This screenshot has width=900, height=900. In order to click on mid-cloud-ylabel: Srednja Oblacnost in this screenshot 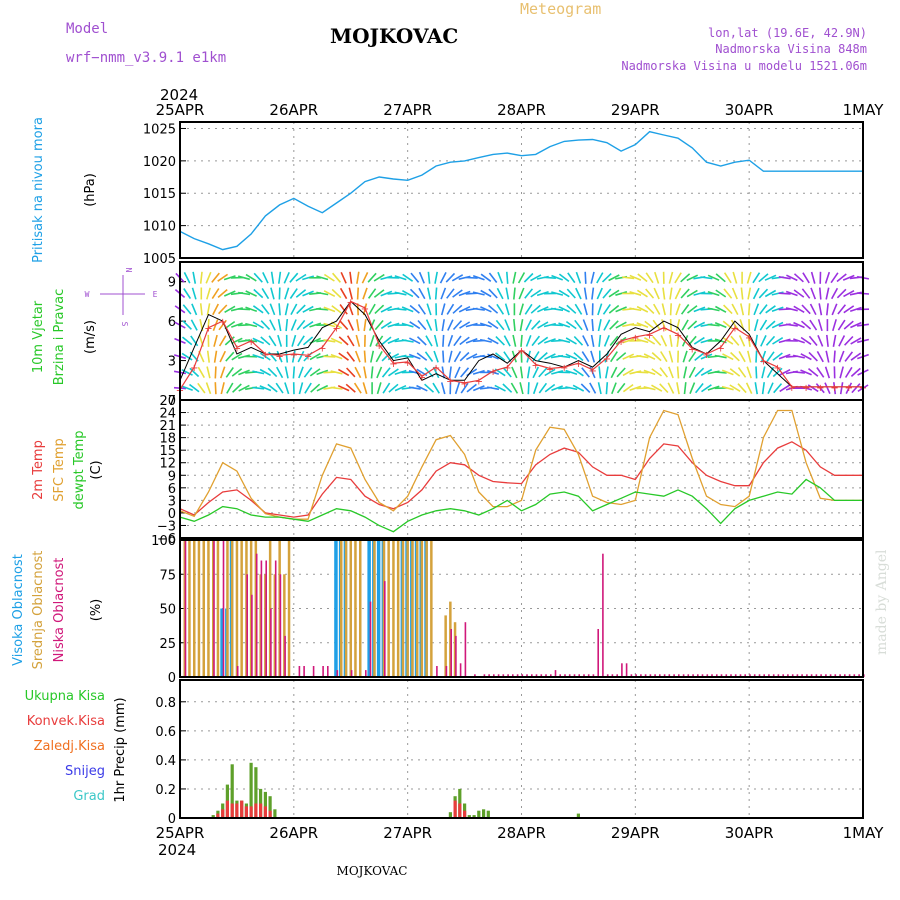, I will do `click(38, 610)`.